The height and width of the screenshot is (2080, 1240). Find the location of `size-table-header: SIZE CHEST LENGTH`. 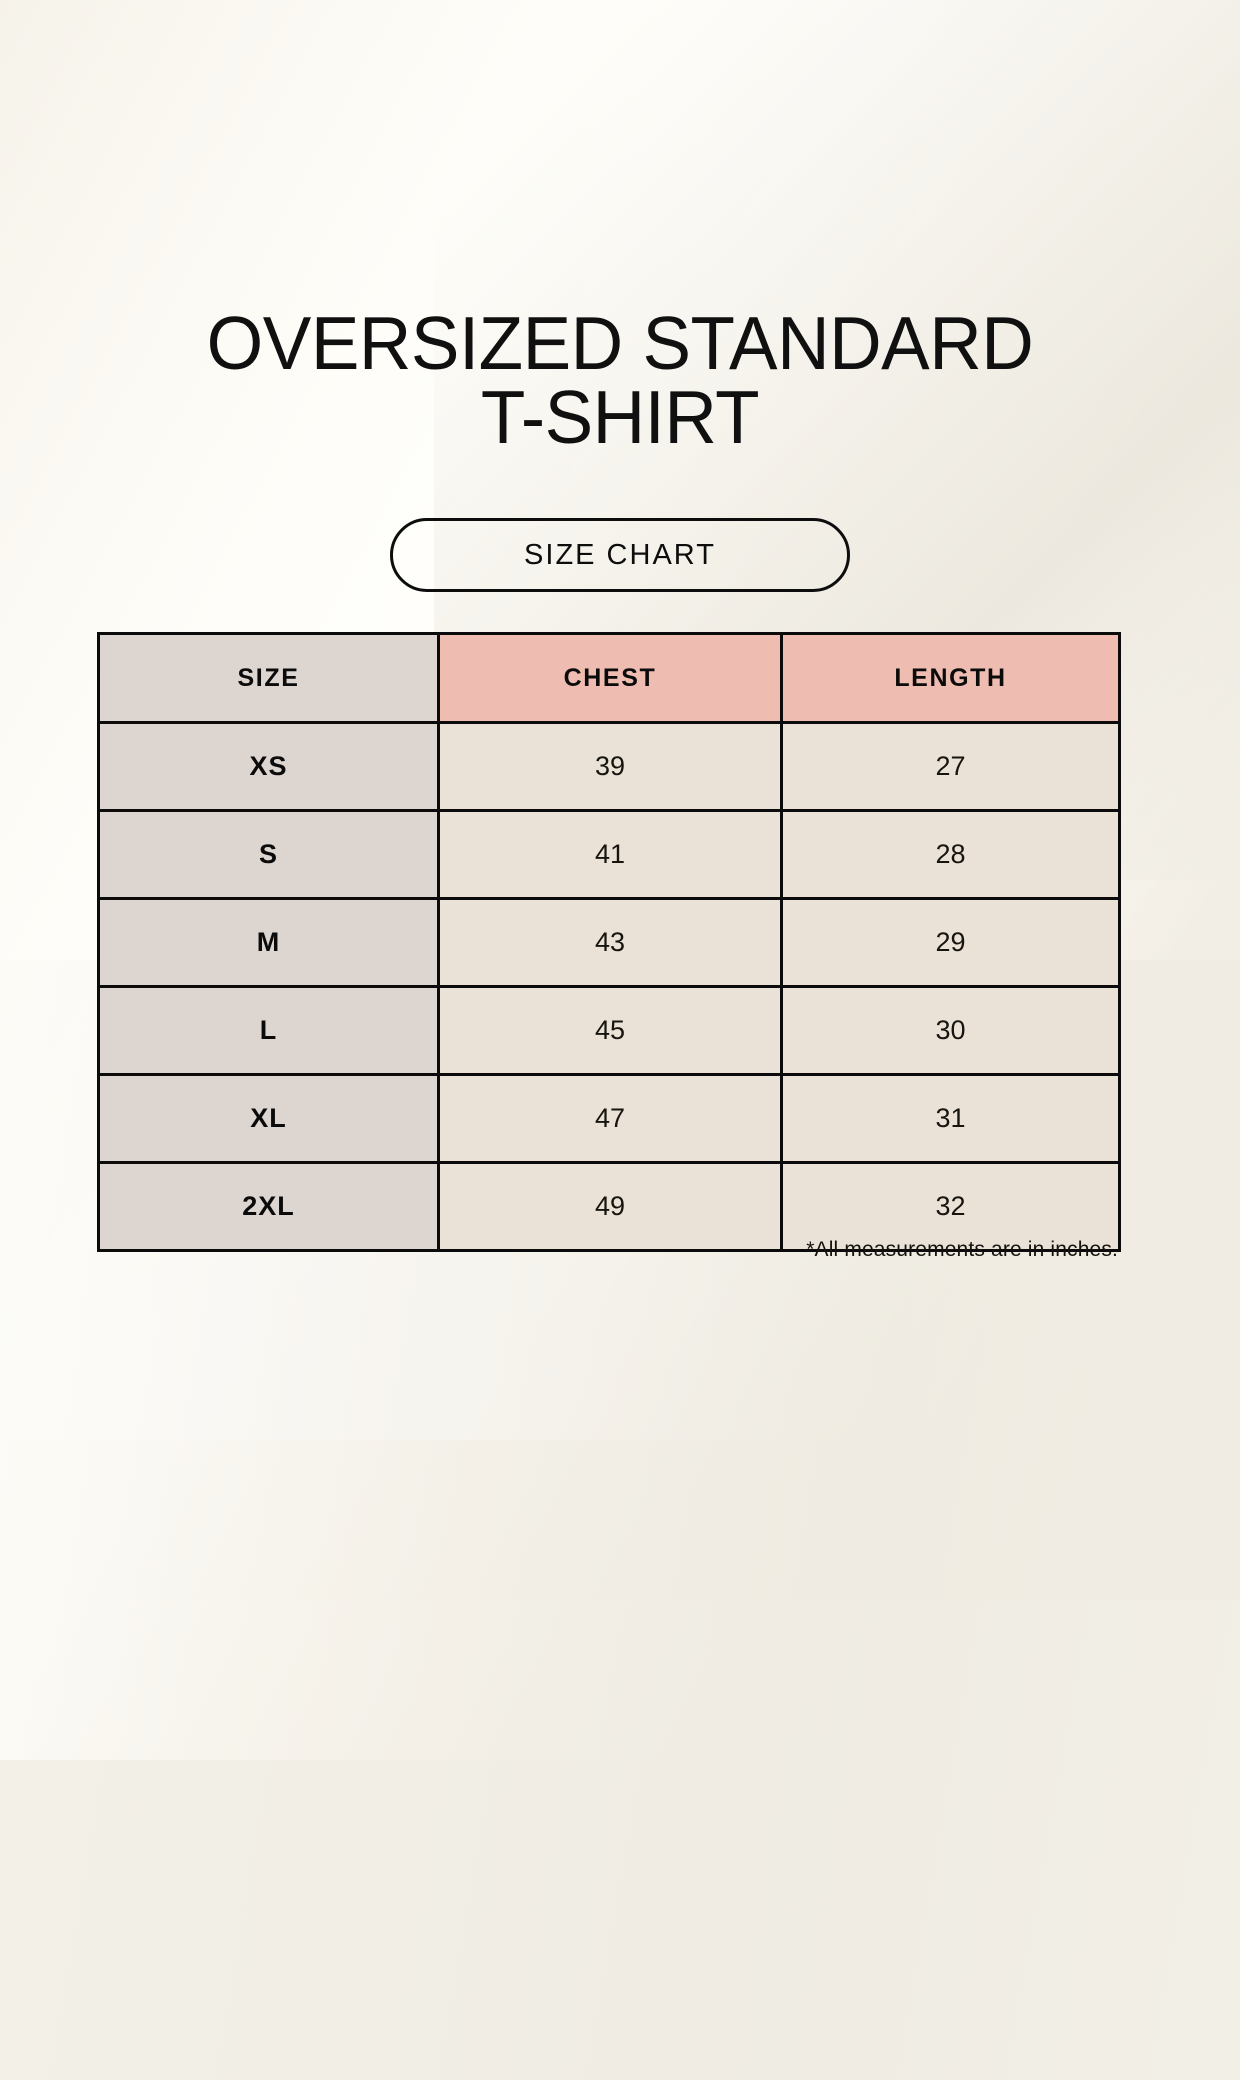

size-table-header: SIZE CHEST LENGTH is located at coordinates (609, 678).